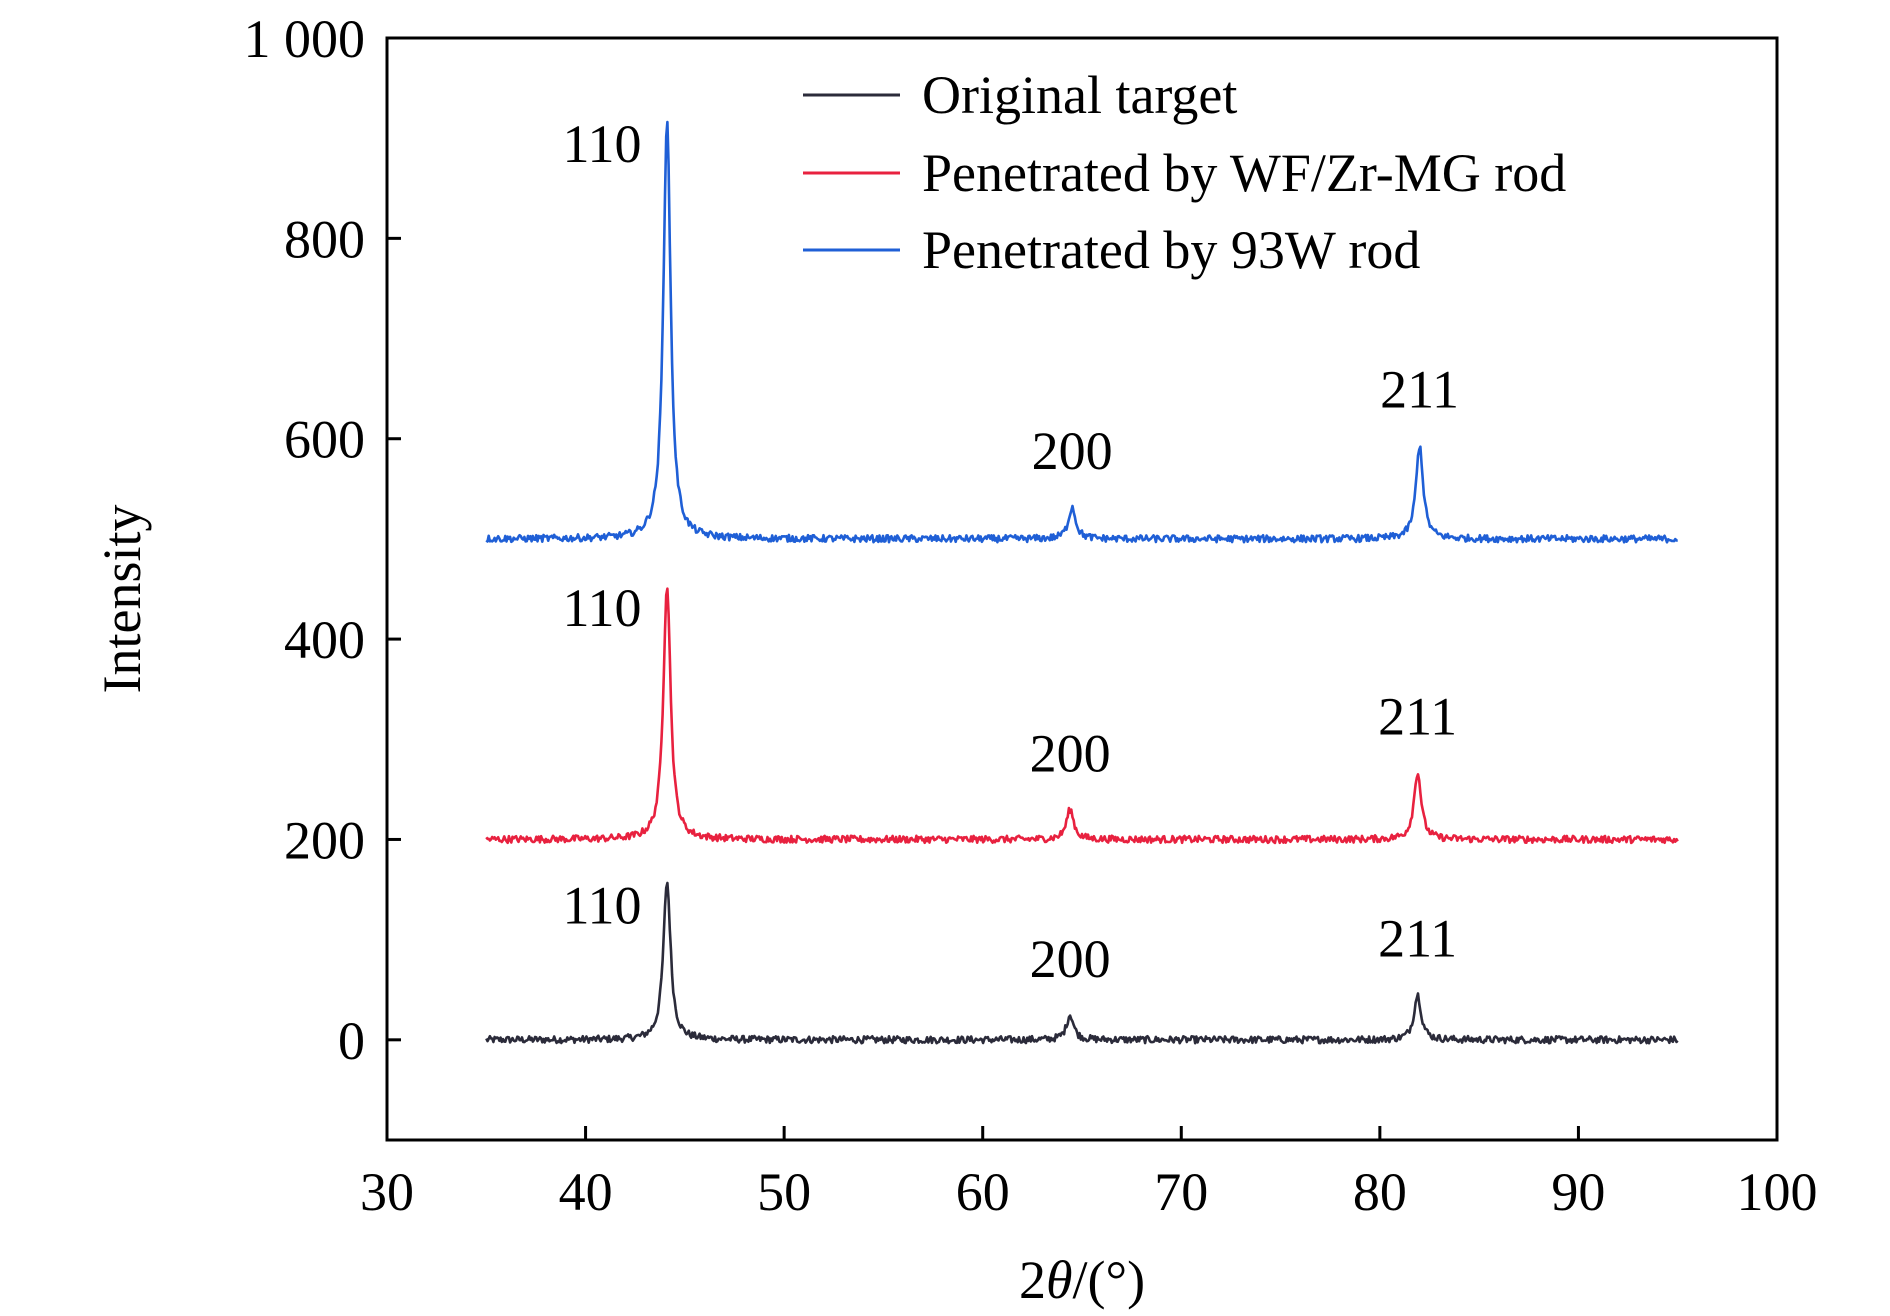 The height and width of the screenshot is (1316, 1890). Describe the element at coordinates (324, 440) in the screenshot. I see `y-tick-label: 600` at that location.